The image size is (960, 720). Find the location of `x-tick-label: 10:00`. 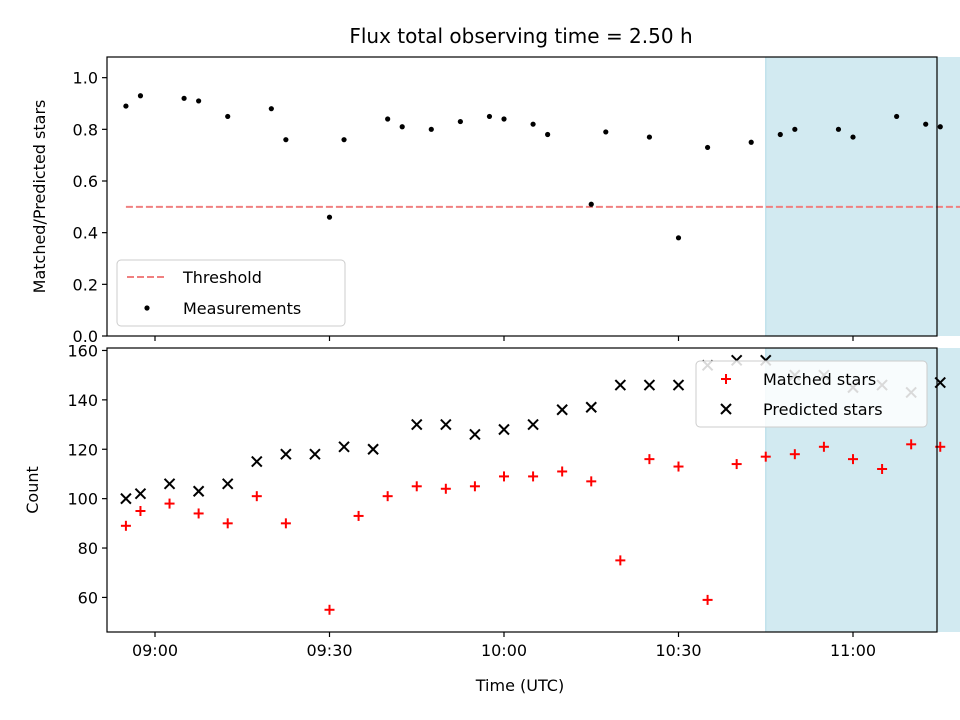

x-tick-label: 10:00 is located at coordinates (504, 650).